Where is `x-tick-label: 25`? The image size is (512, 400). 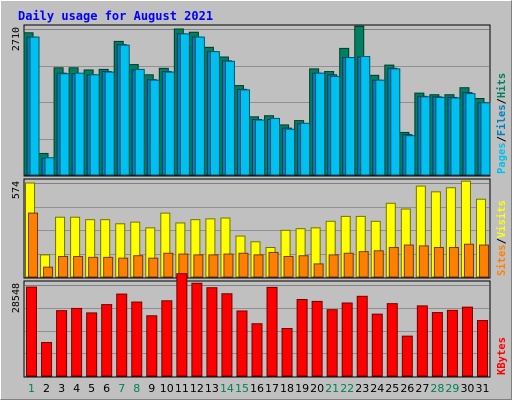 x-tick-label: 25 is located at coordinates (392, 388).